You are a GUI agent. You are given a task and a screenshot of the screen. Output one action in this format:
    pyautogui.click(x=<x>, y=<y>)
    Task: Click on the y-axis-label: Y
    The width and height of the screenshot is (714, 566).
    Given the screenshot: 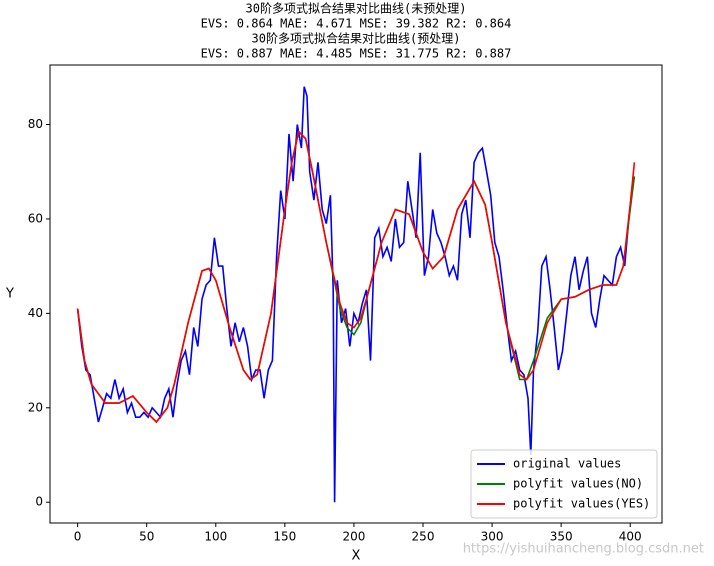 What is the action you would take?
    pyautogui.click(x=9, y=294)
    